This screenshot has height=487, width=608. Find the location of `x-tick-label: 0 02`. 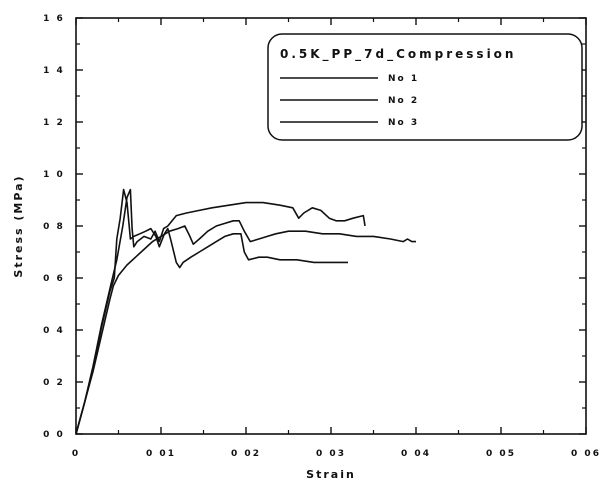

x-tick-label: 0 02 is located at coordinates (246, 454).